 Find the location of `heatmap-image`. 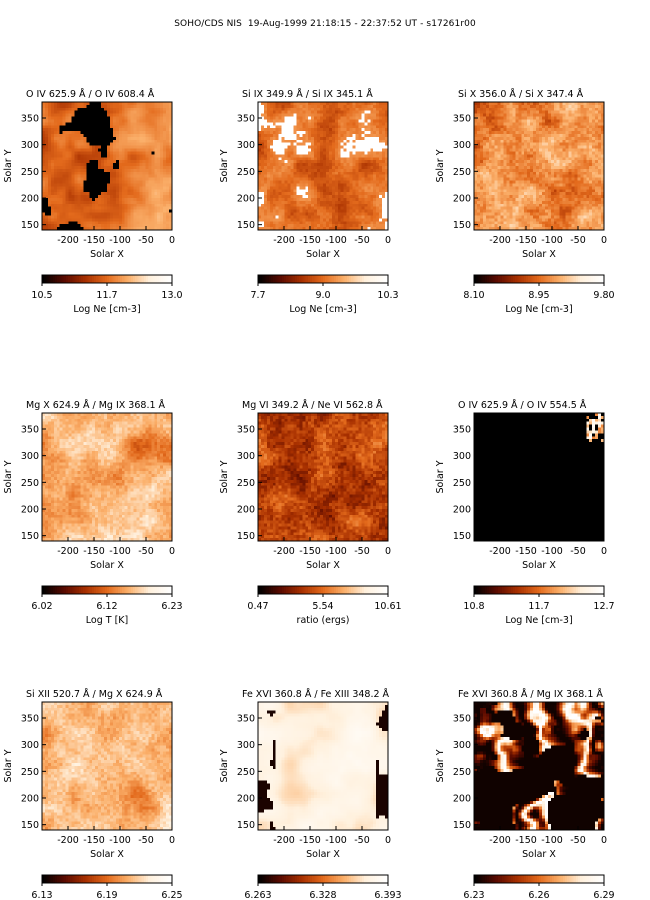

heatmap-image is located at coordinates (107, 166).